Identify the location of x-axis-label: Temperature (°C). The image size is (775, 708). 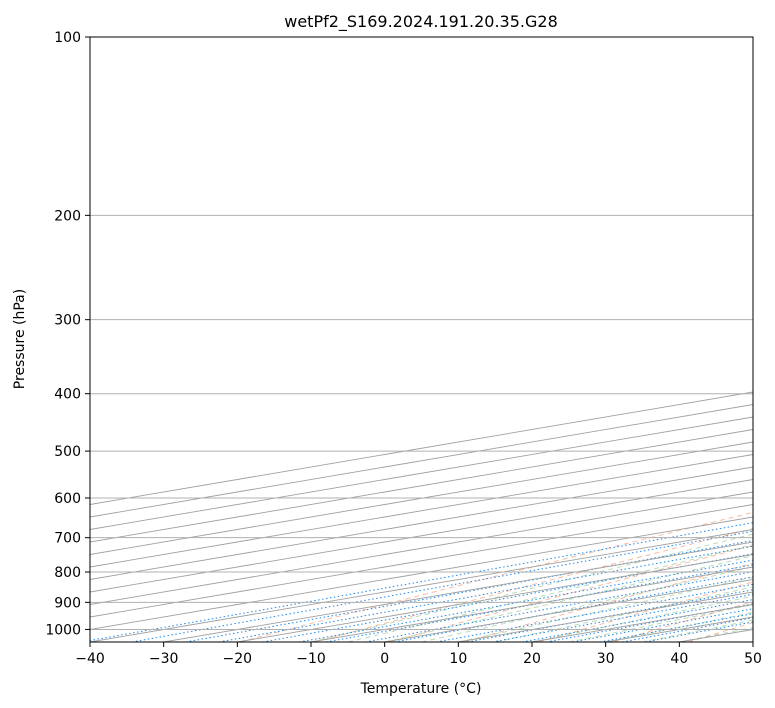
(421, 689).